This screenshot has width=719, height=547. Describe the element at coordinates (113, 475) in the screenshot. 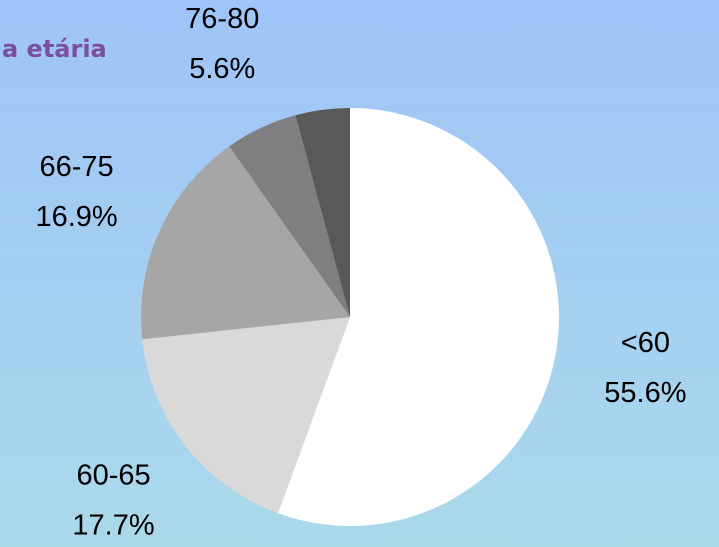

I see `slice-label: 60-65` at that location.